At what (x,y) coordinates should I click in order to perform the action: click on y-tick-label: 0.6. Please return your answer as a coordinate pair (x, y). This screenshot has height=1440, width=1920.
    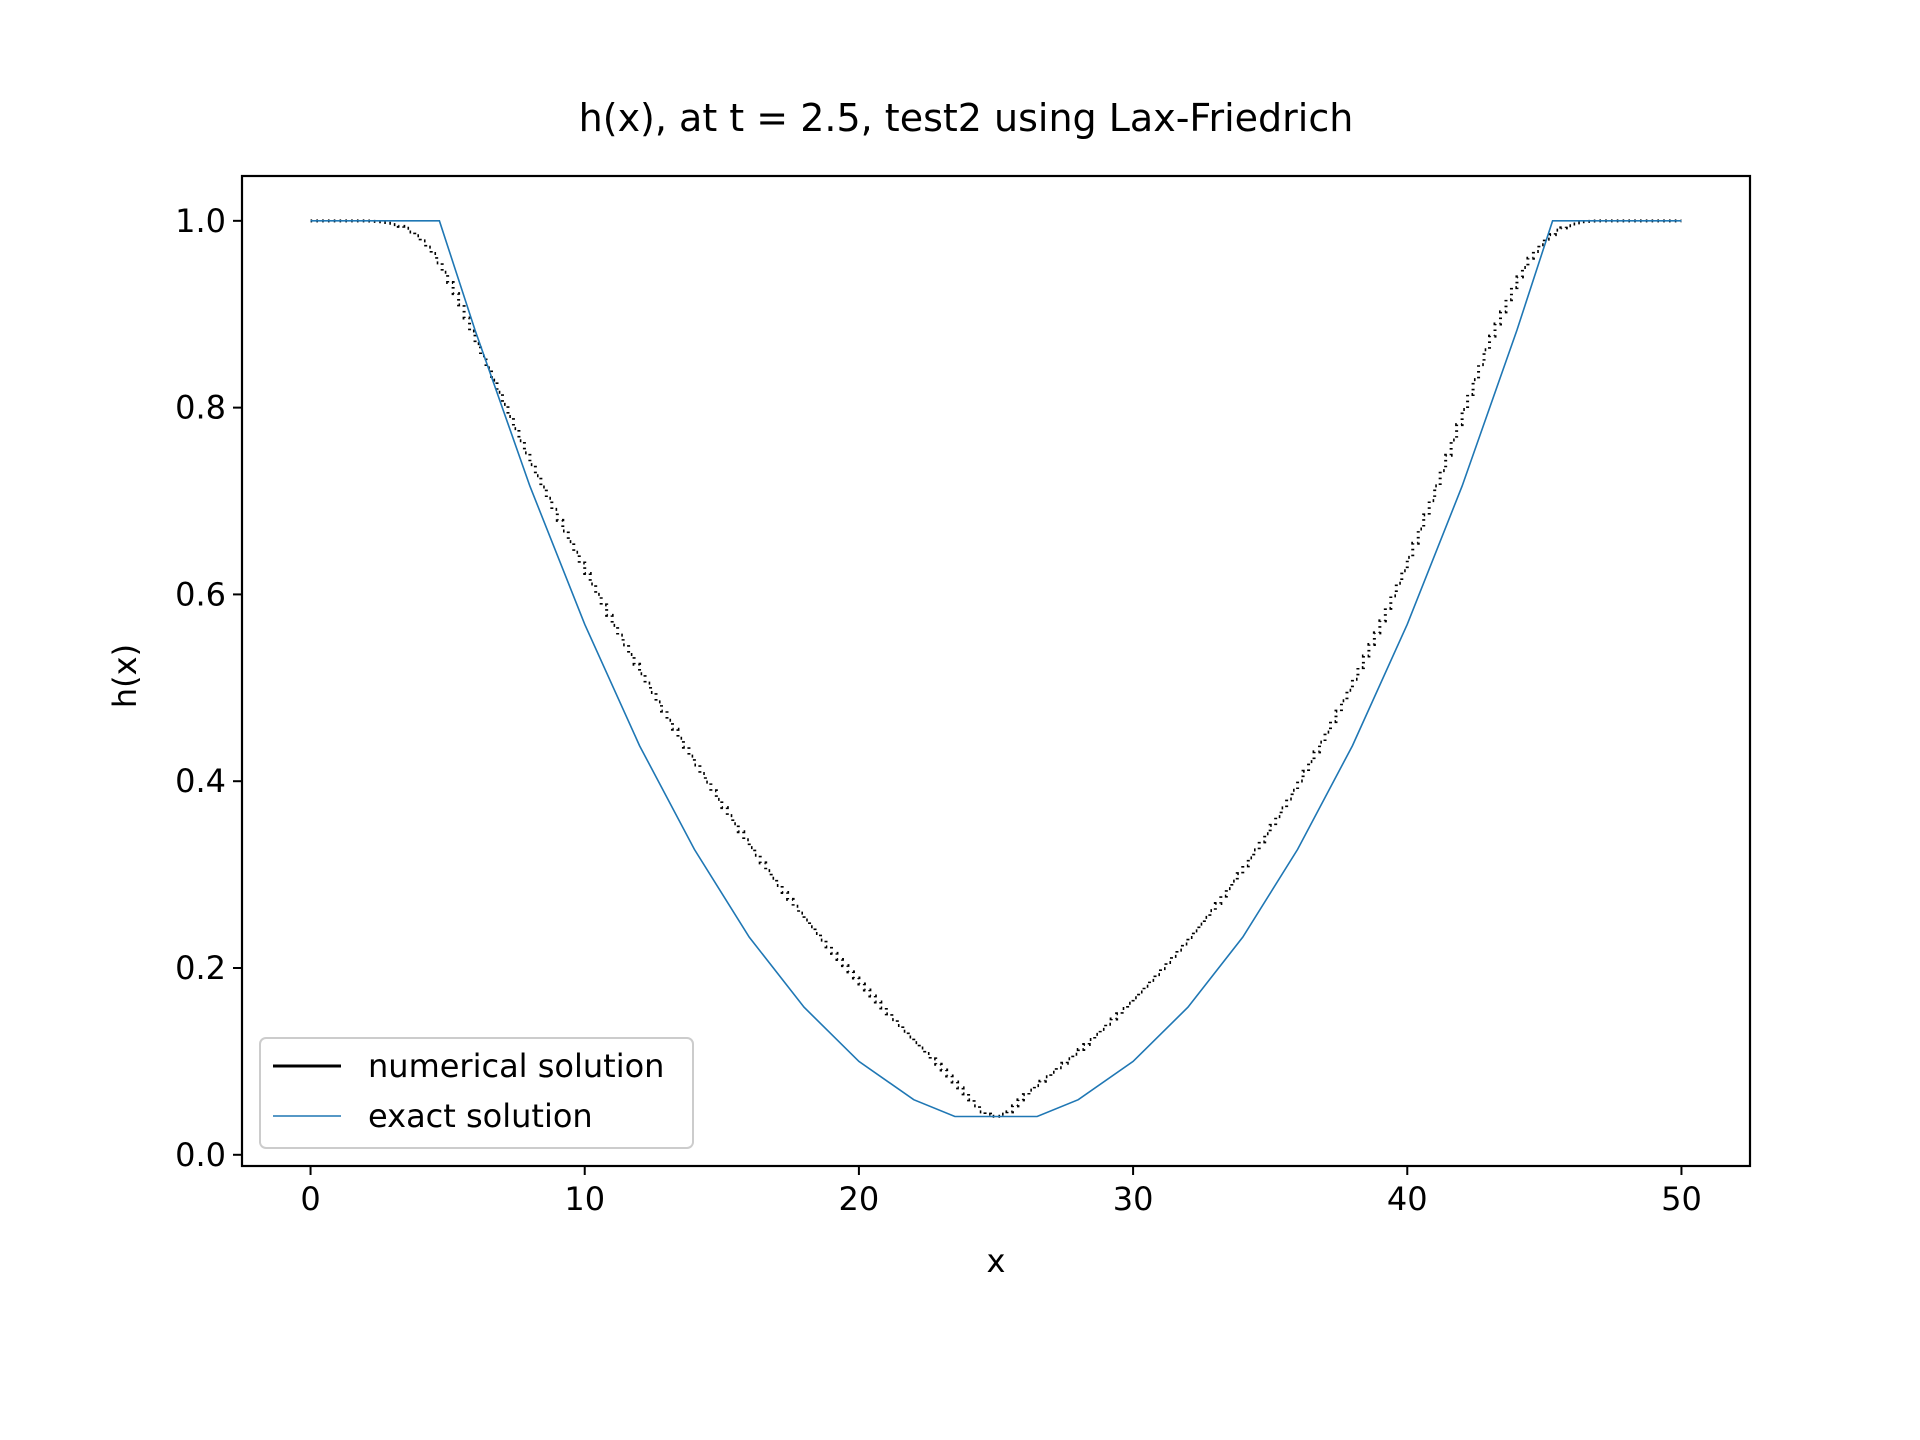
    Looking at the image, I should click on (200, 594).